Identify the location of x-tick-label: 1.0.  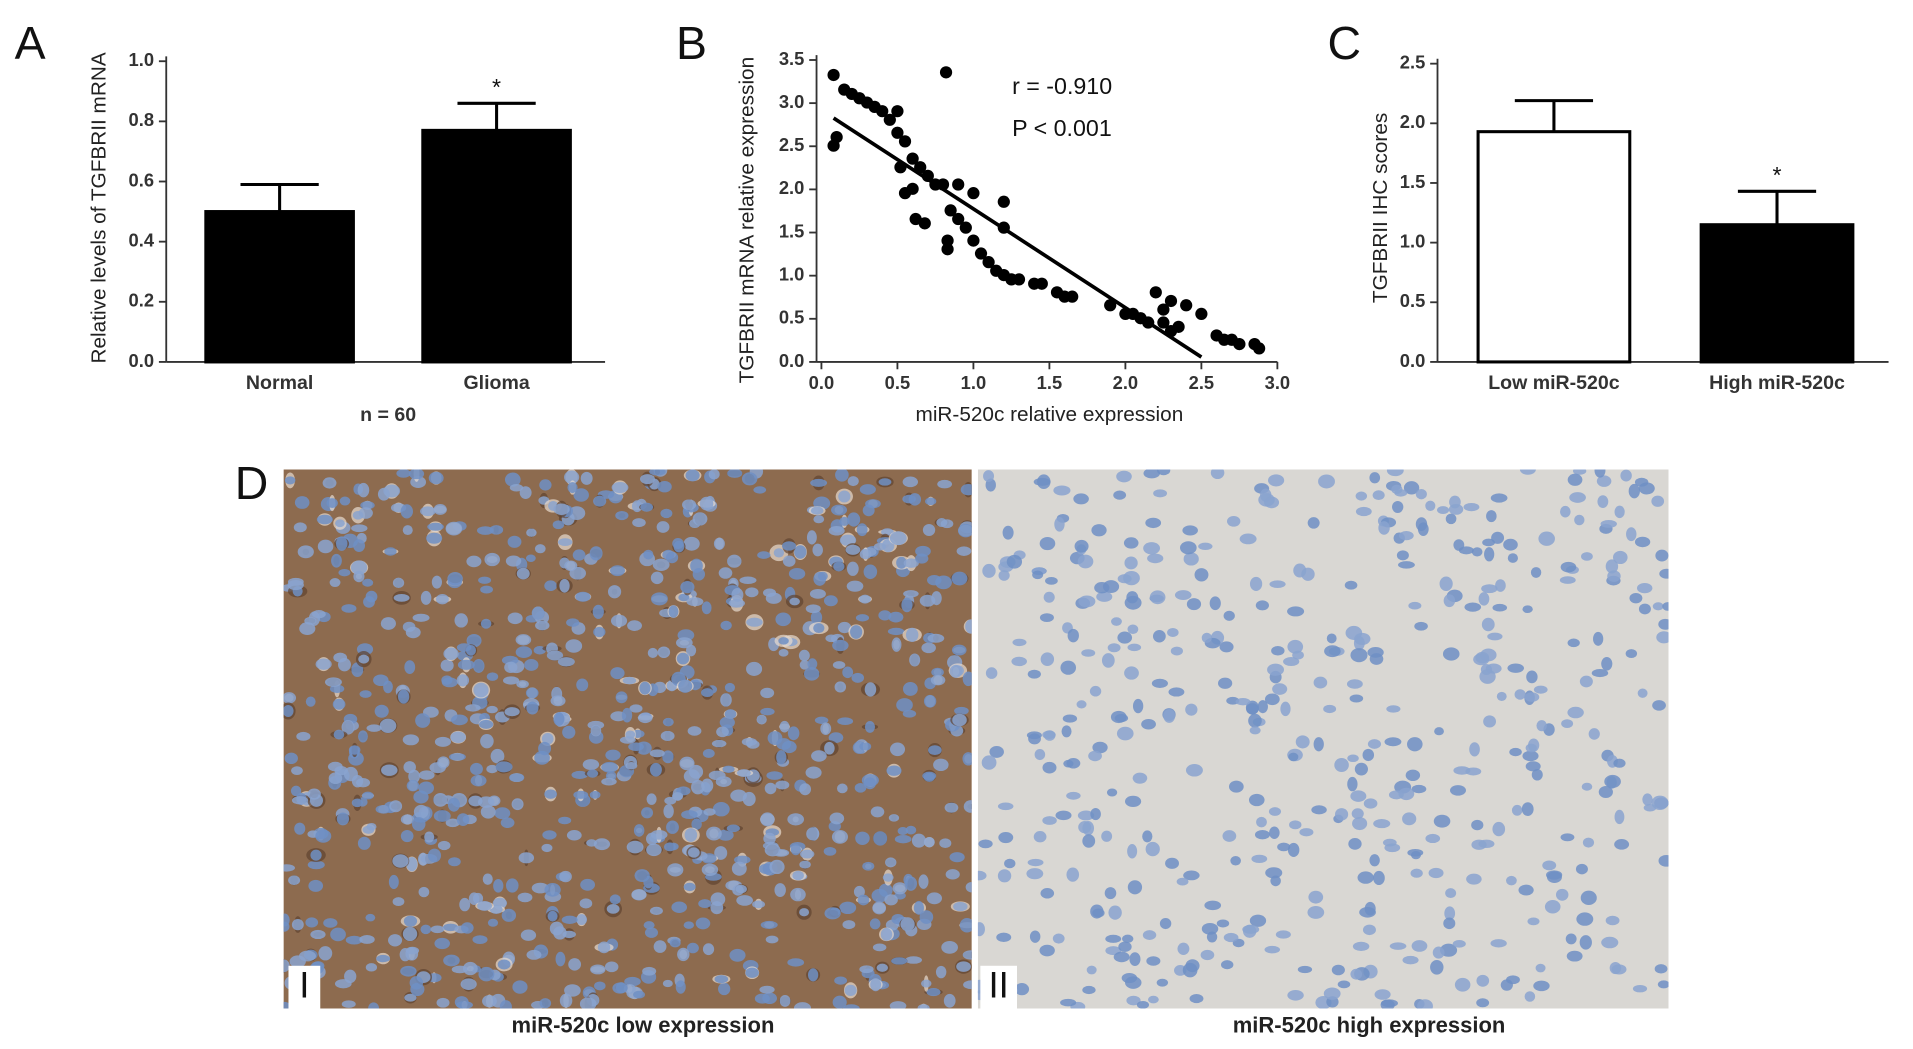
(973, 382).